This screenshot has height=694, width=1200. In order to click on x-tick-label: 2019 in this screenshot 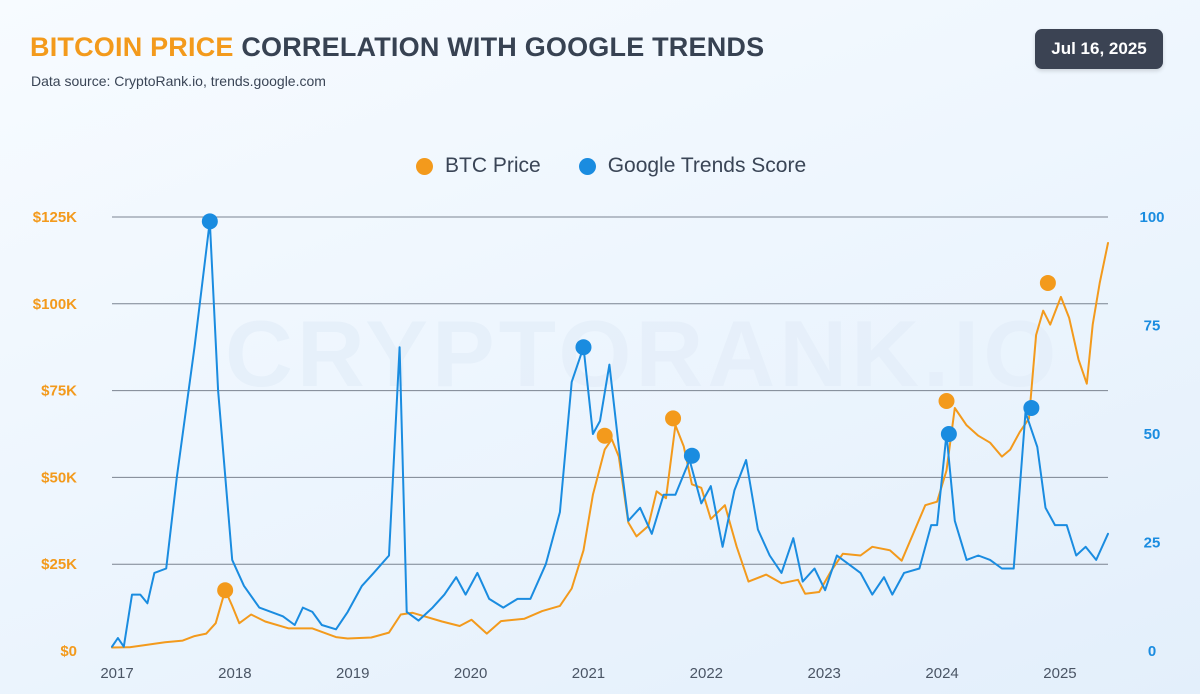, I will do `click(352, 673)`.